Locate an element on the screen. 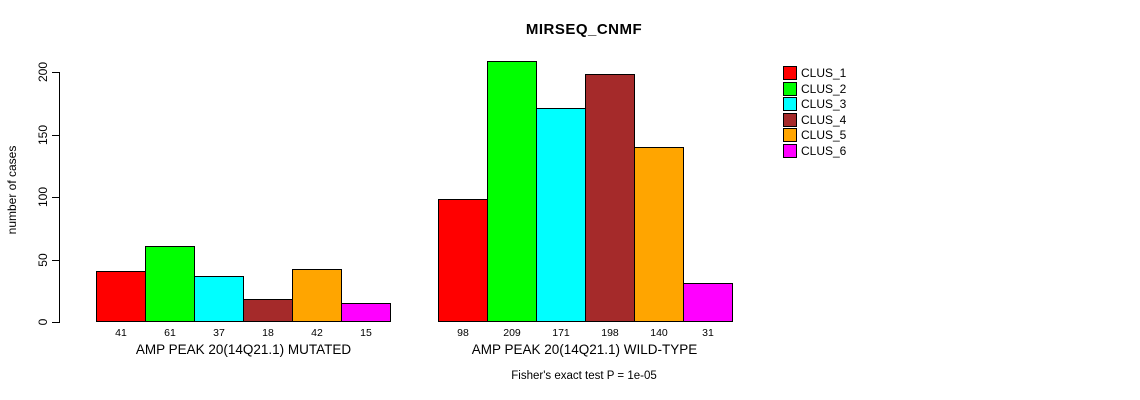 The width and height of the screenshot is (1140, 400). legend-label-CLUS_3: CLUS_3 is located at coordinates (824, 104).